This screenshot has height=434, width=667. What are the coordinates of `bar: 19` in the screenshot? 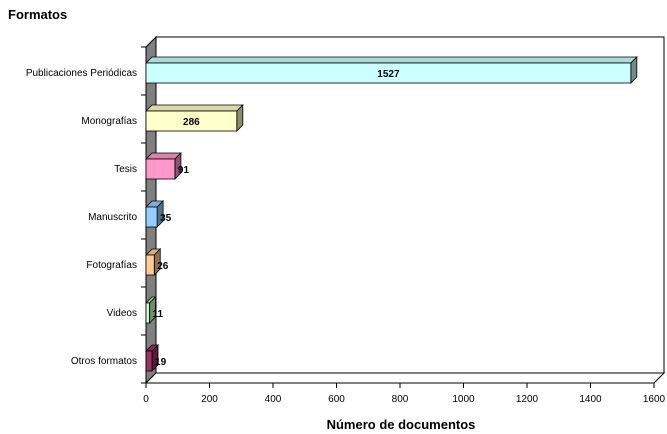 It's located at (156, 358).